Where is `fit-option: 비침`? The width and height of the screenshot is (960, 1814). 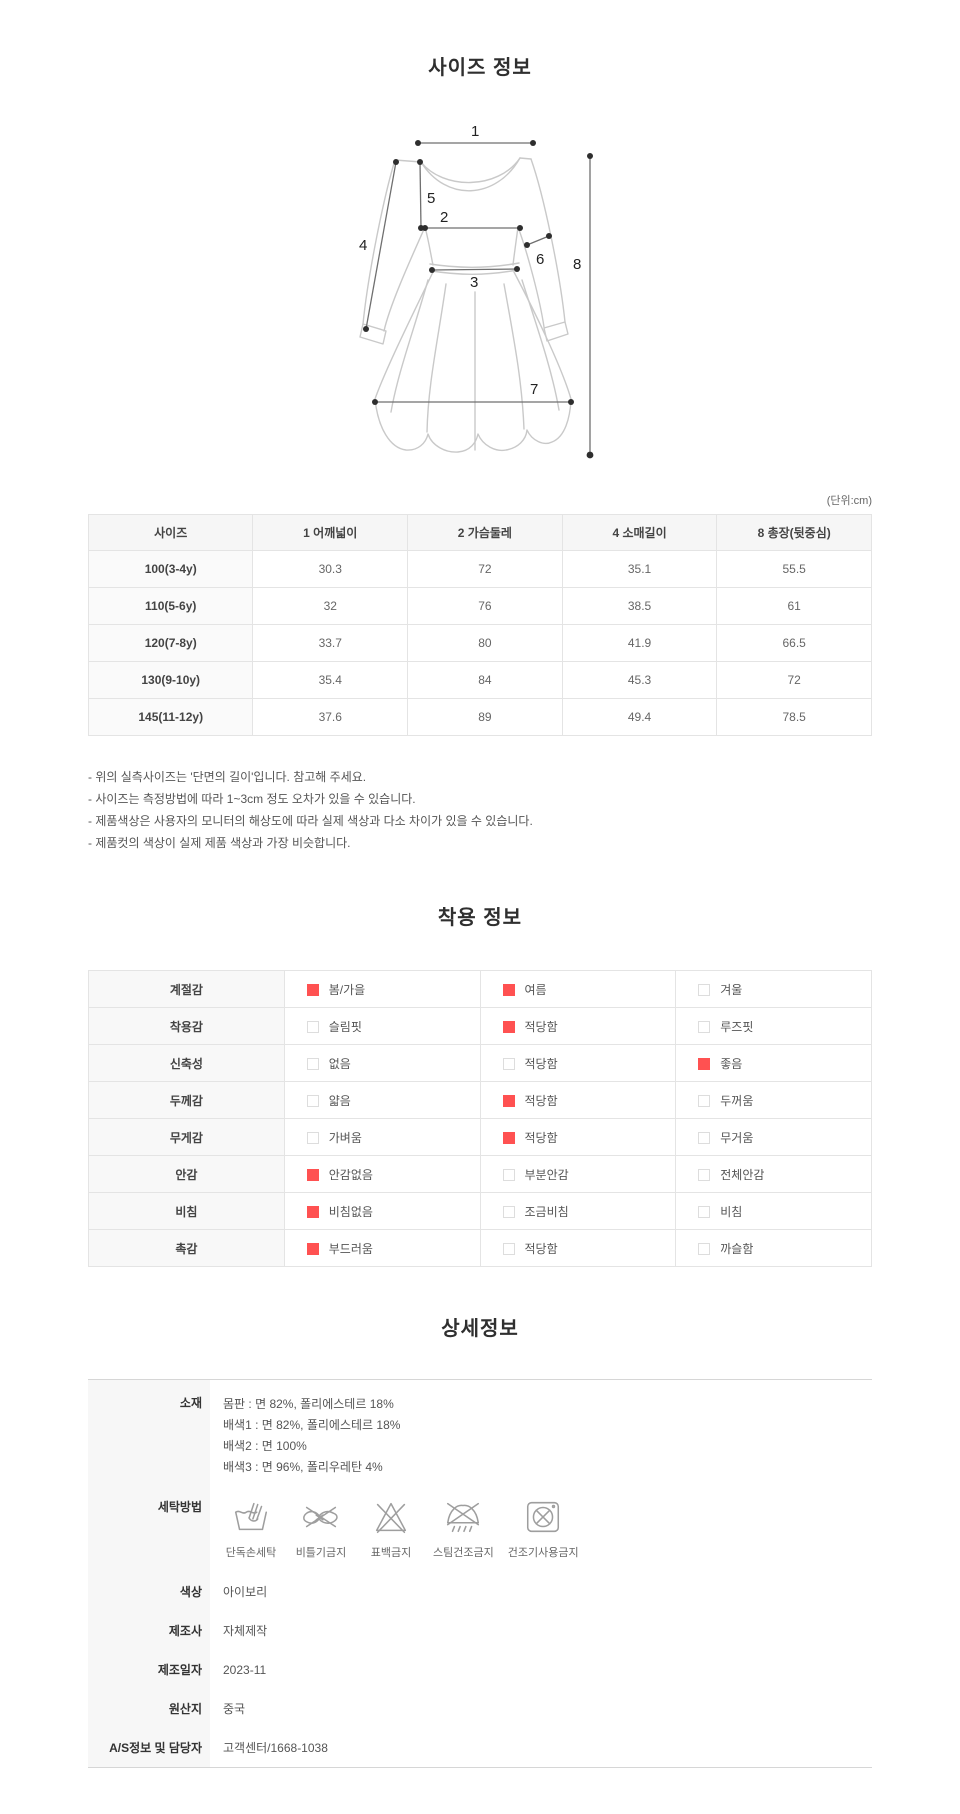
fit-option: 비침 is located at coordinates (773, 1211).